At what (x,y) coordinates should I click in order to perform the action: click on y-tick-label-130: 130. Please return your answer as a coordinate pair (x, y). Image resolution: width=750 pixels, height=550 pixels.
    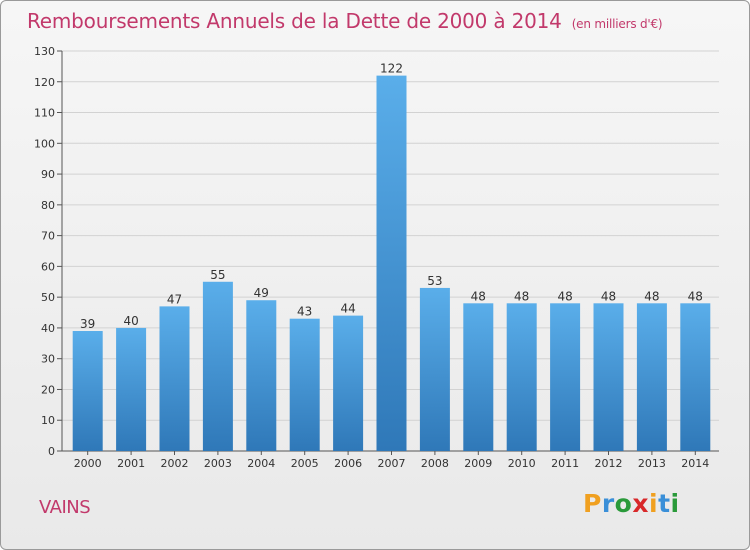
    Looking at the image, I should click on (44, 51).